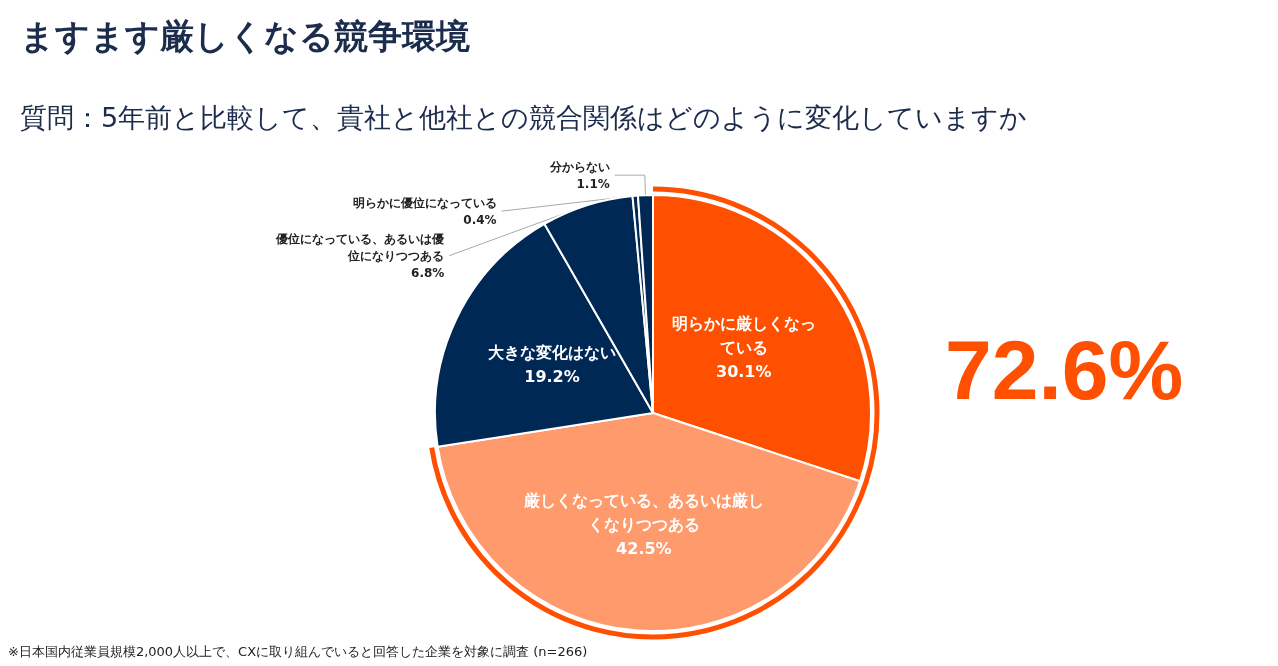  I want to click on data-label: 19.2%, so click(552, 377).